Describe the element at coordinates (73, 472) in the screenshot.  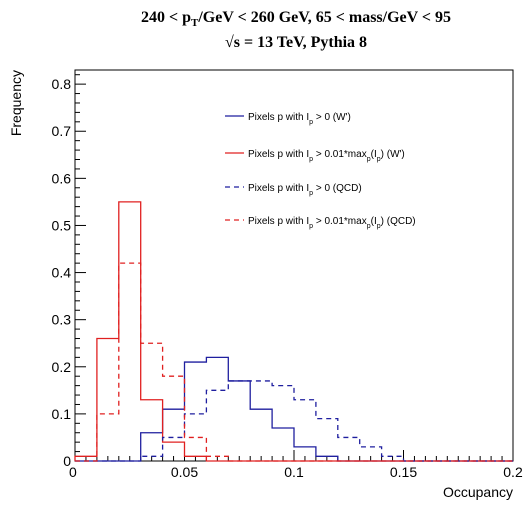
I see `x-tick-label: 0` at that location.